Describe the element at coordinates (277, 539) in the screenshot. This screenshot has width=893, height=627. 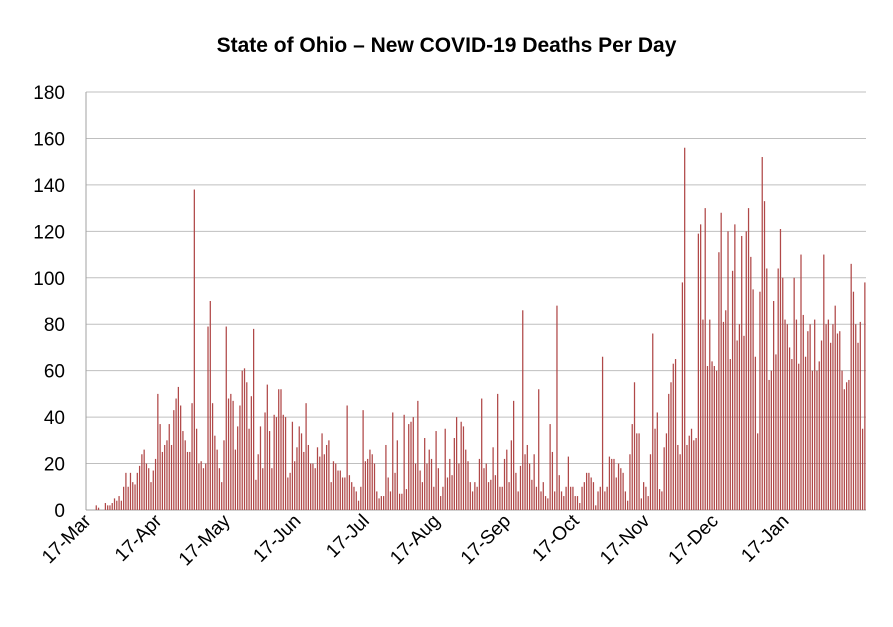
I see `x-tick-label: 17-Jun` at that location.